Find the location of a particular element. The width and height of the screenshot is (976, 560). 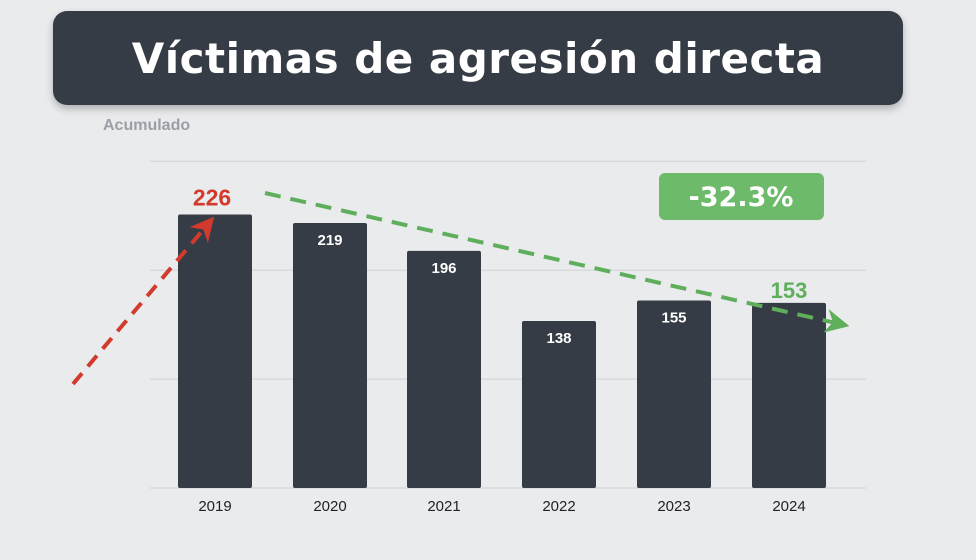

x-tick-label-2020: 2020 is located at coordinates (329, 506).